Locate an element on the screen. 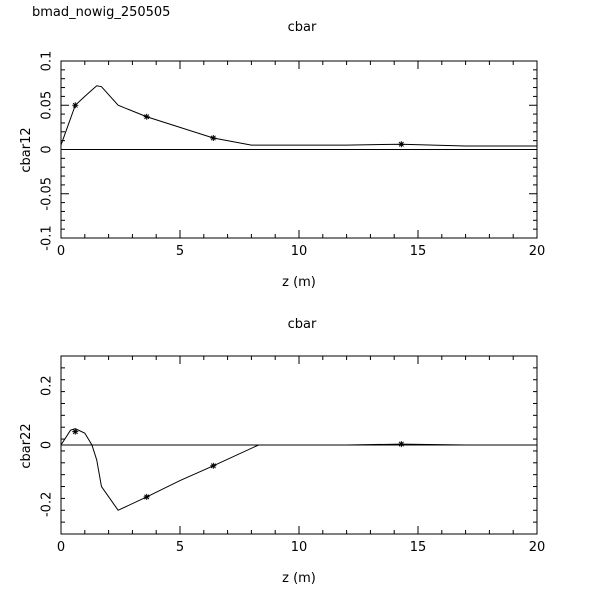 The height and width of the screenshot is (596, 596). y-tick-label: 0.1 is located at coordinates (47, 61).